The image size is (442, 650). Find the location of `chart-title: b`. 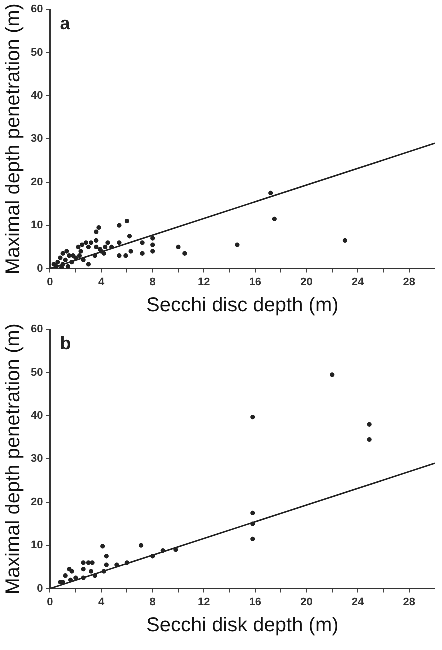

chart-title: b is located at coordinates (66, 344).